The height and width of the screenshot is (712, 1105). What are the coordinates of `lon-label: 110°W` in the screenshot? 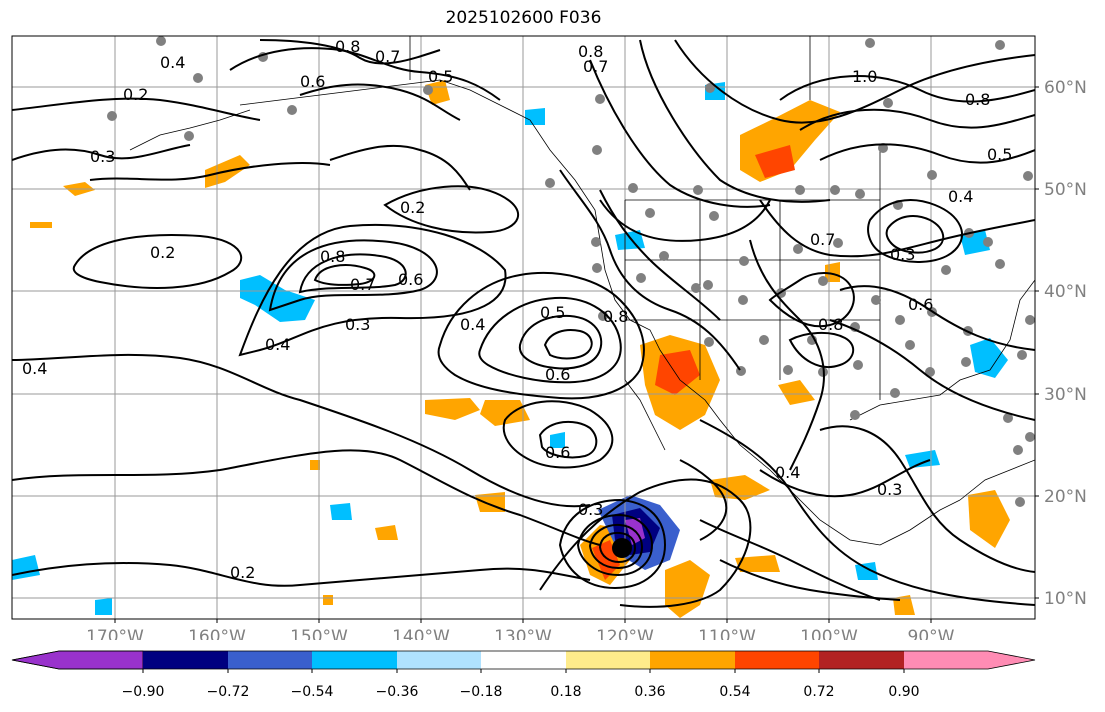 It's located at (727, 633).